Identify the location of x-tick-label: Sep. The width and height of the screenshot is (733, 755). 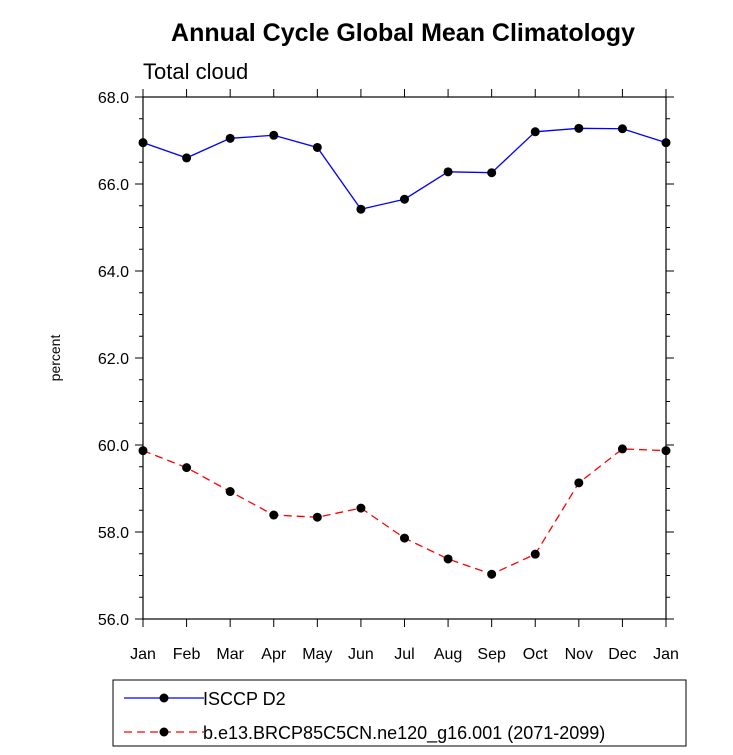
(491, 654).